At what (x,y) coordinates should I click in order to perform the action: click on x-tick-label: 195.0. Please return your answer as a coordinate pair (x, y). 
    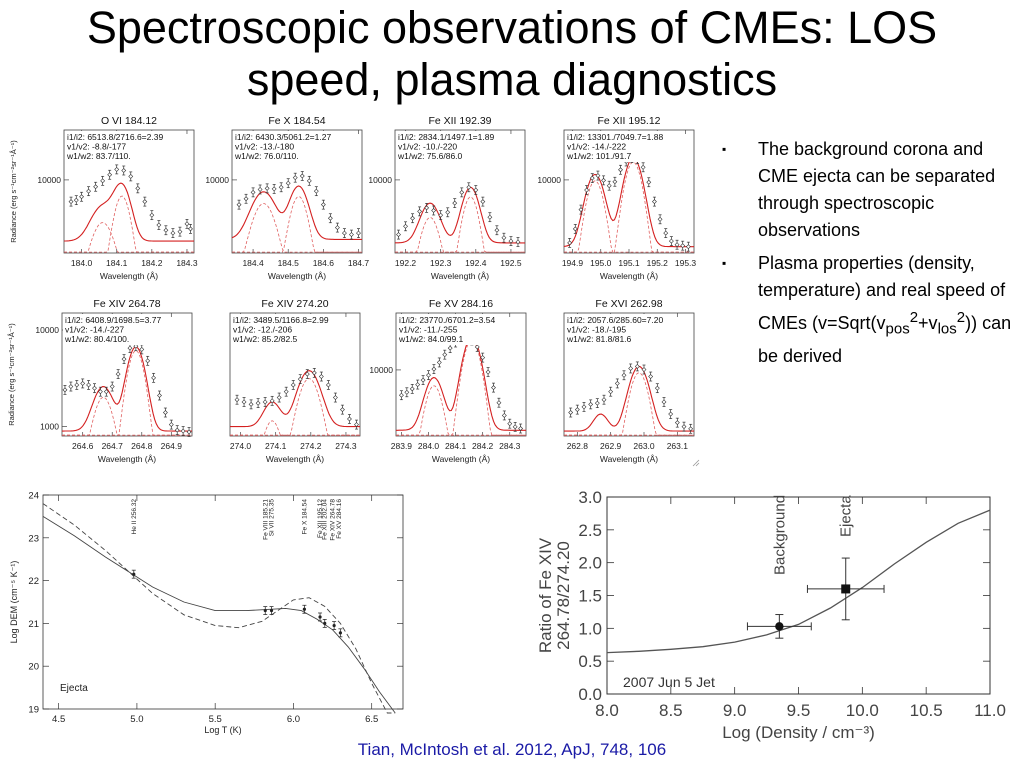
    Looking at the image, I should click on (601, 263).